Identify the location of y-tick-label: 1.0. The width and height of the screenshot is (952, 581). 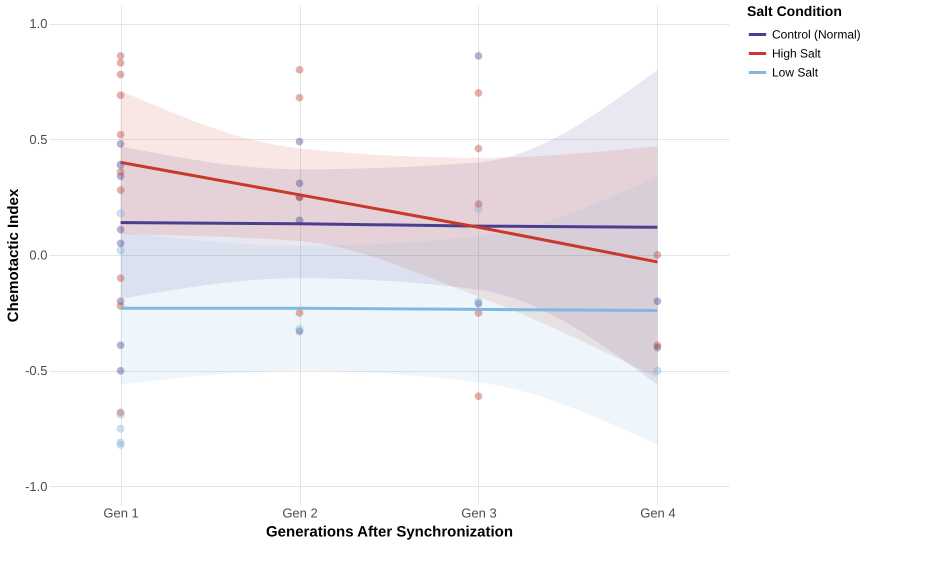
(38, 24).